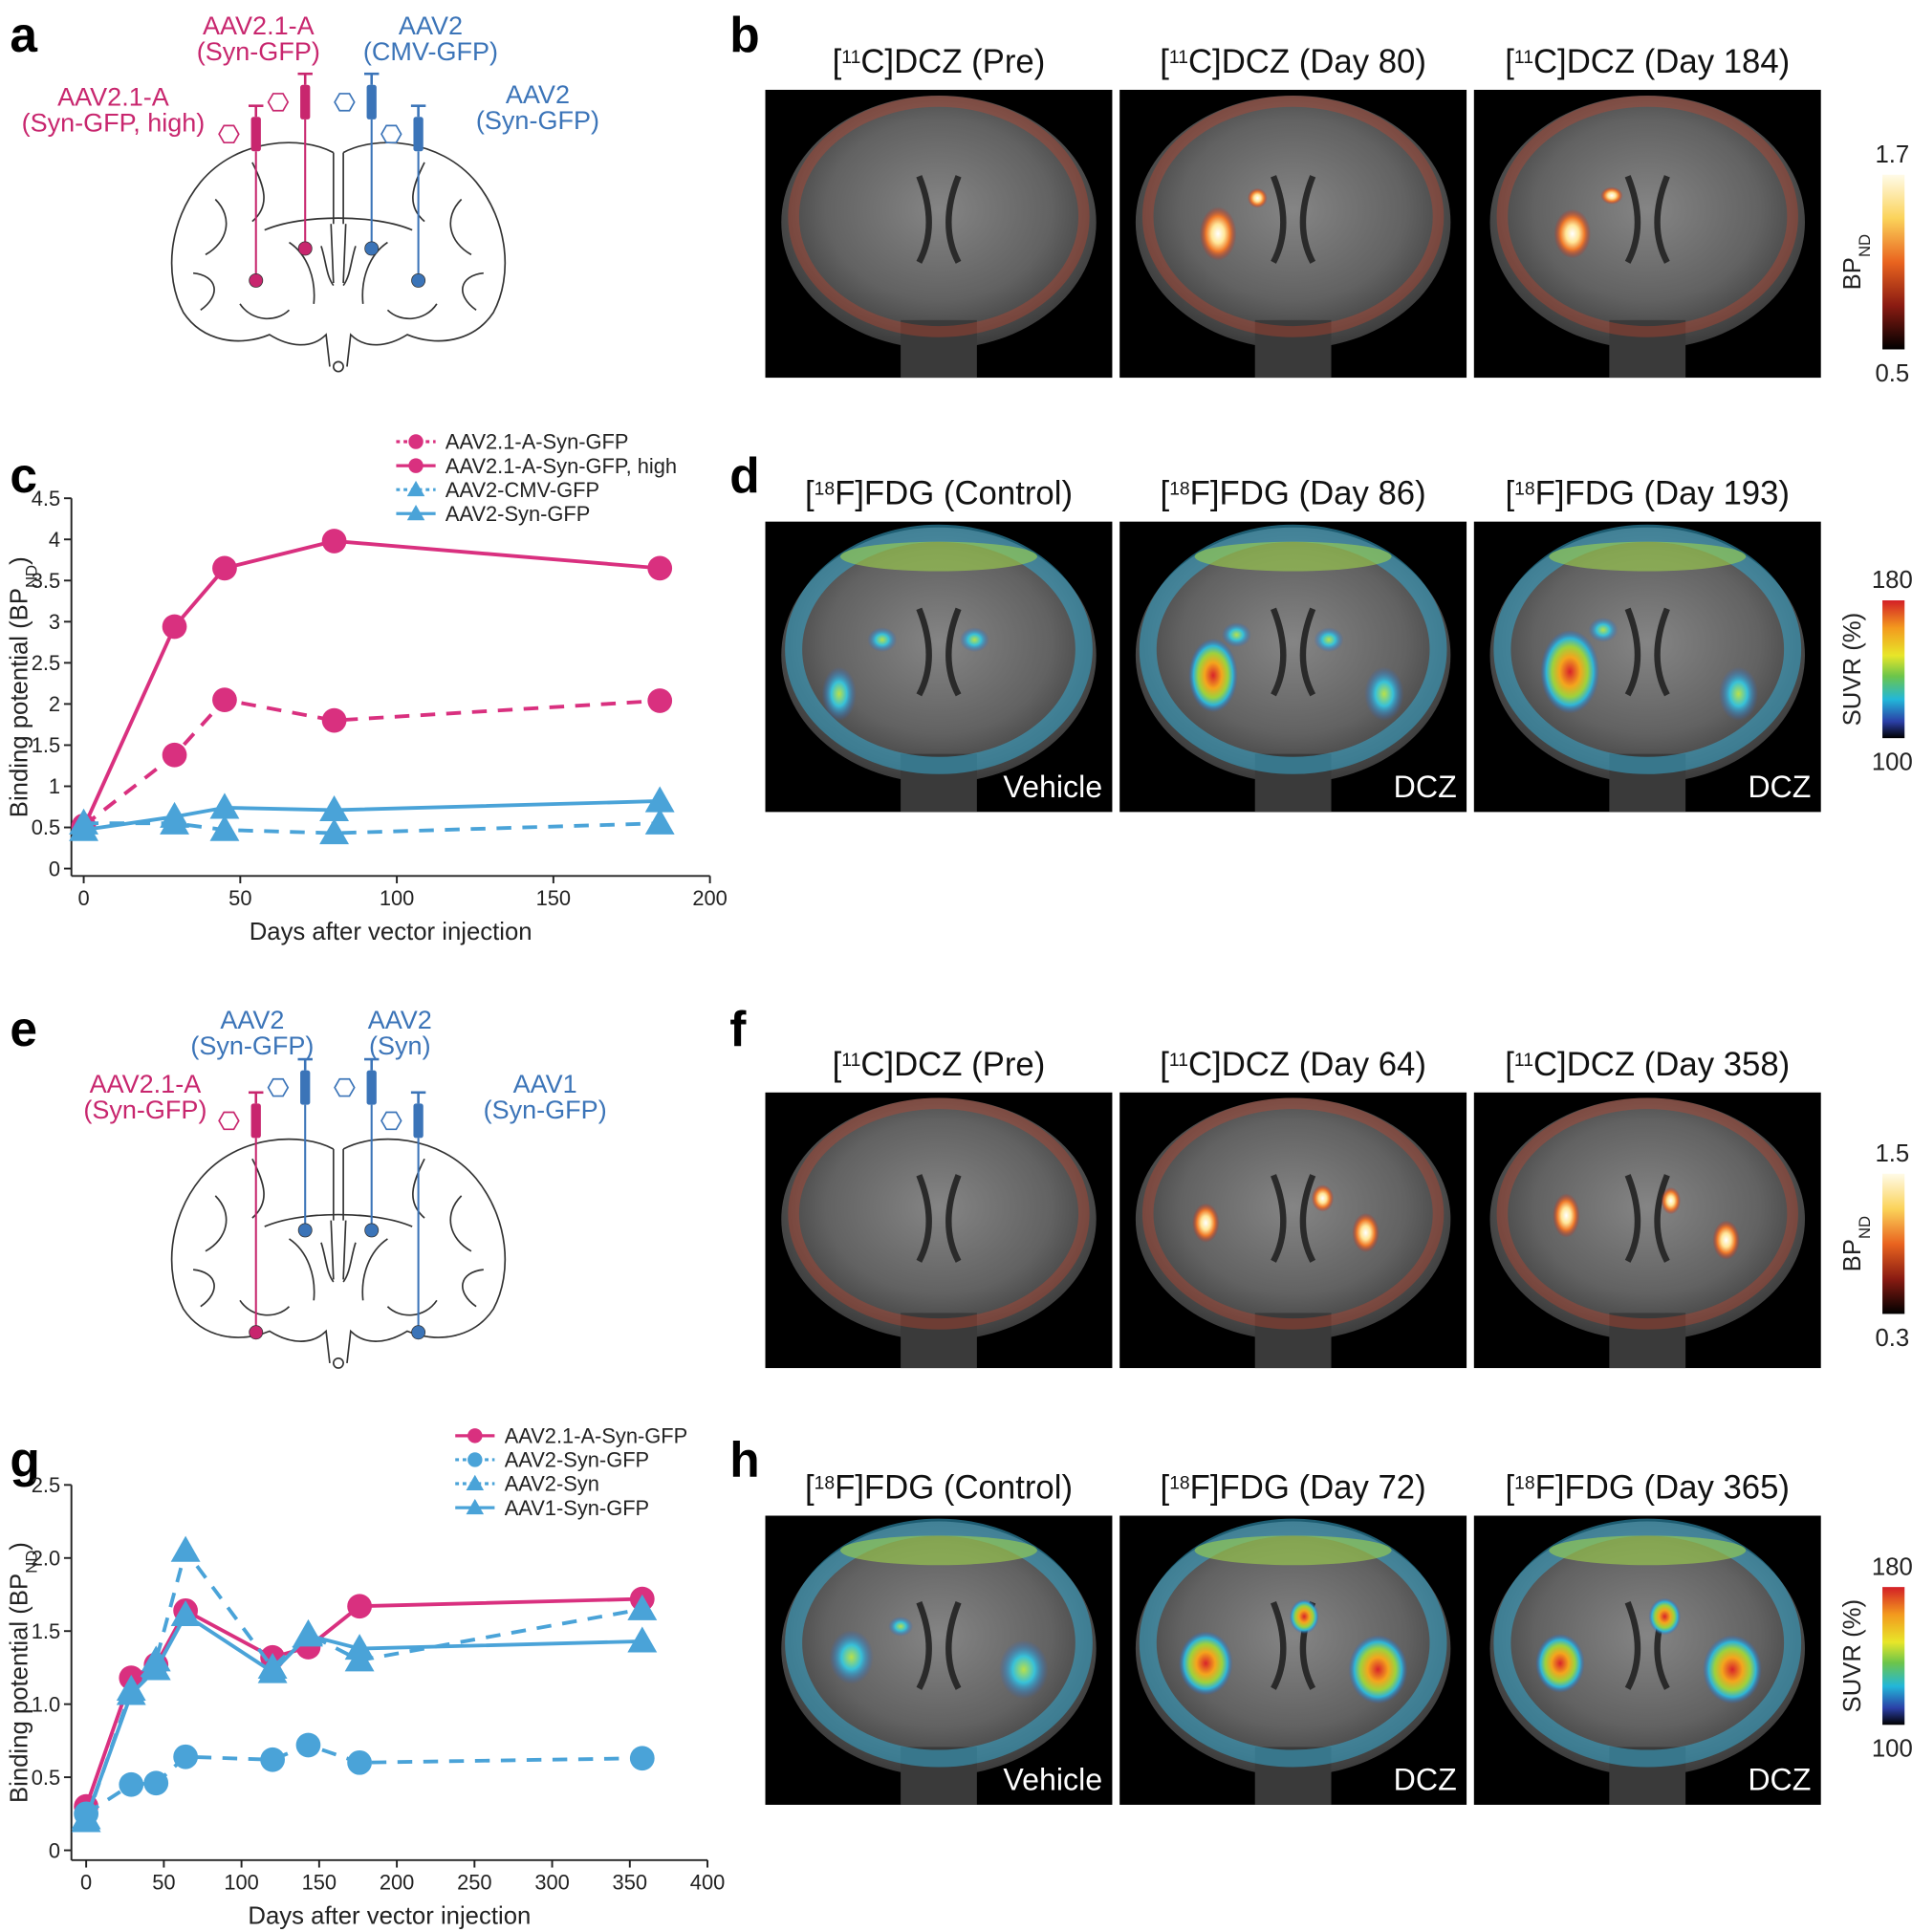 This screenshot has width=1912, height=1932. I want to click on y-label-sub: ND, so click(31, 577).